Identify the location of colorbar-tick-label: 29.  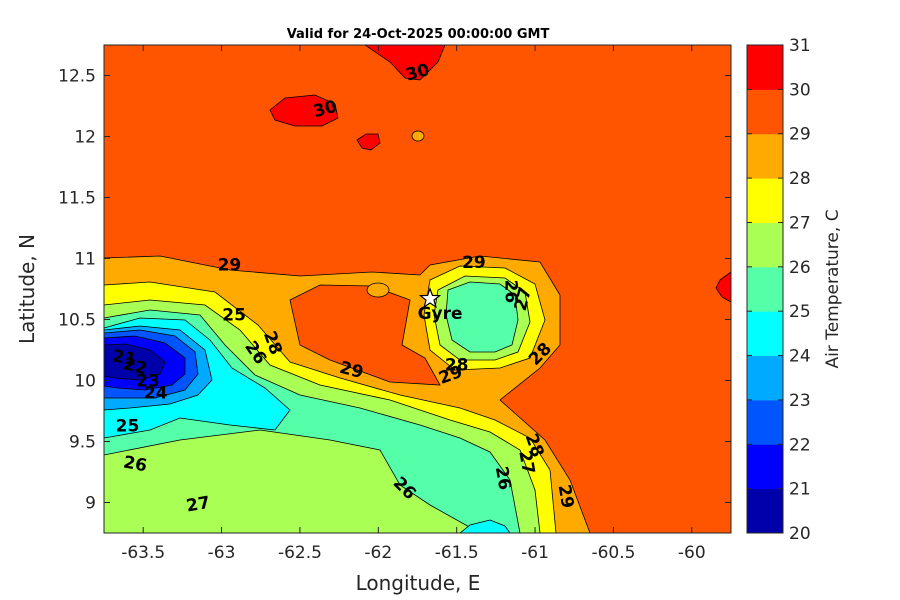
(800, 135).